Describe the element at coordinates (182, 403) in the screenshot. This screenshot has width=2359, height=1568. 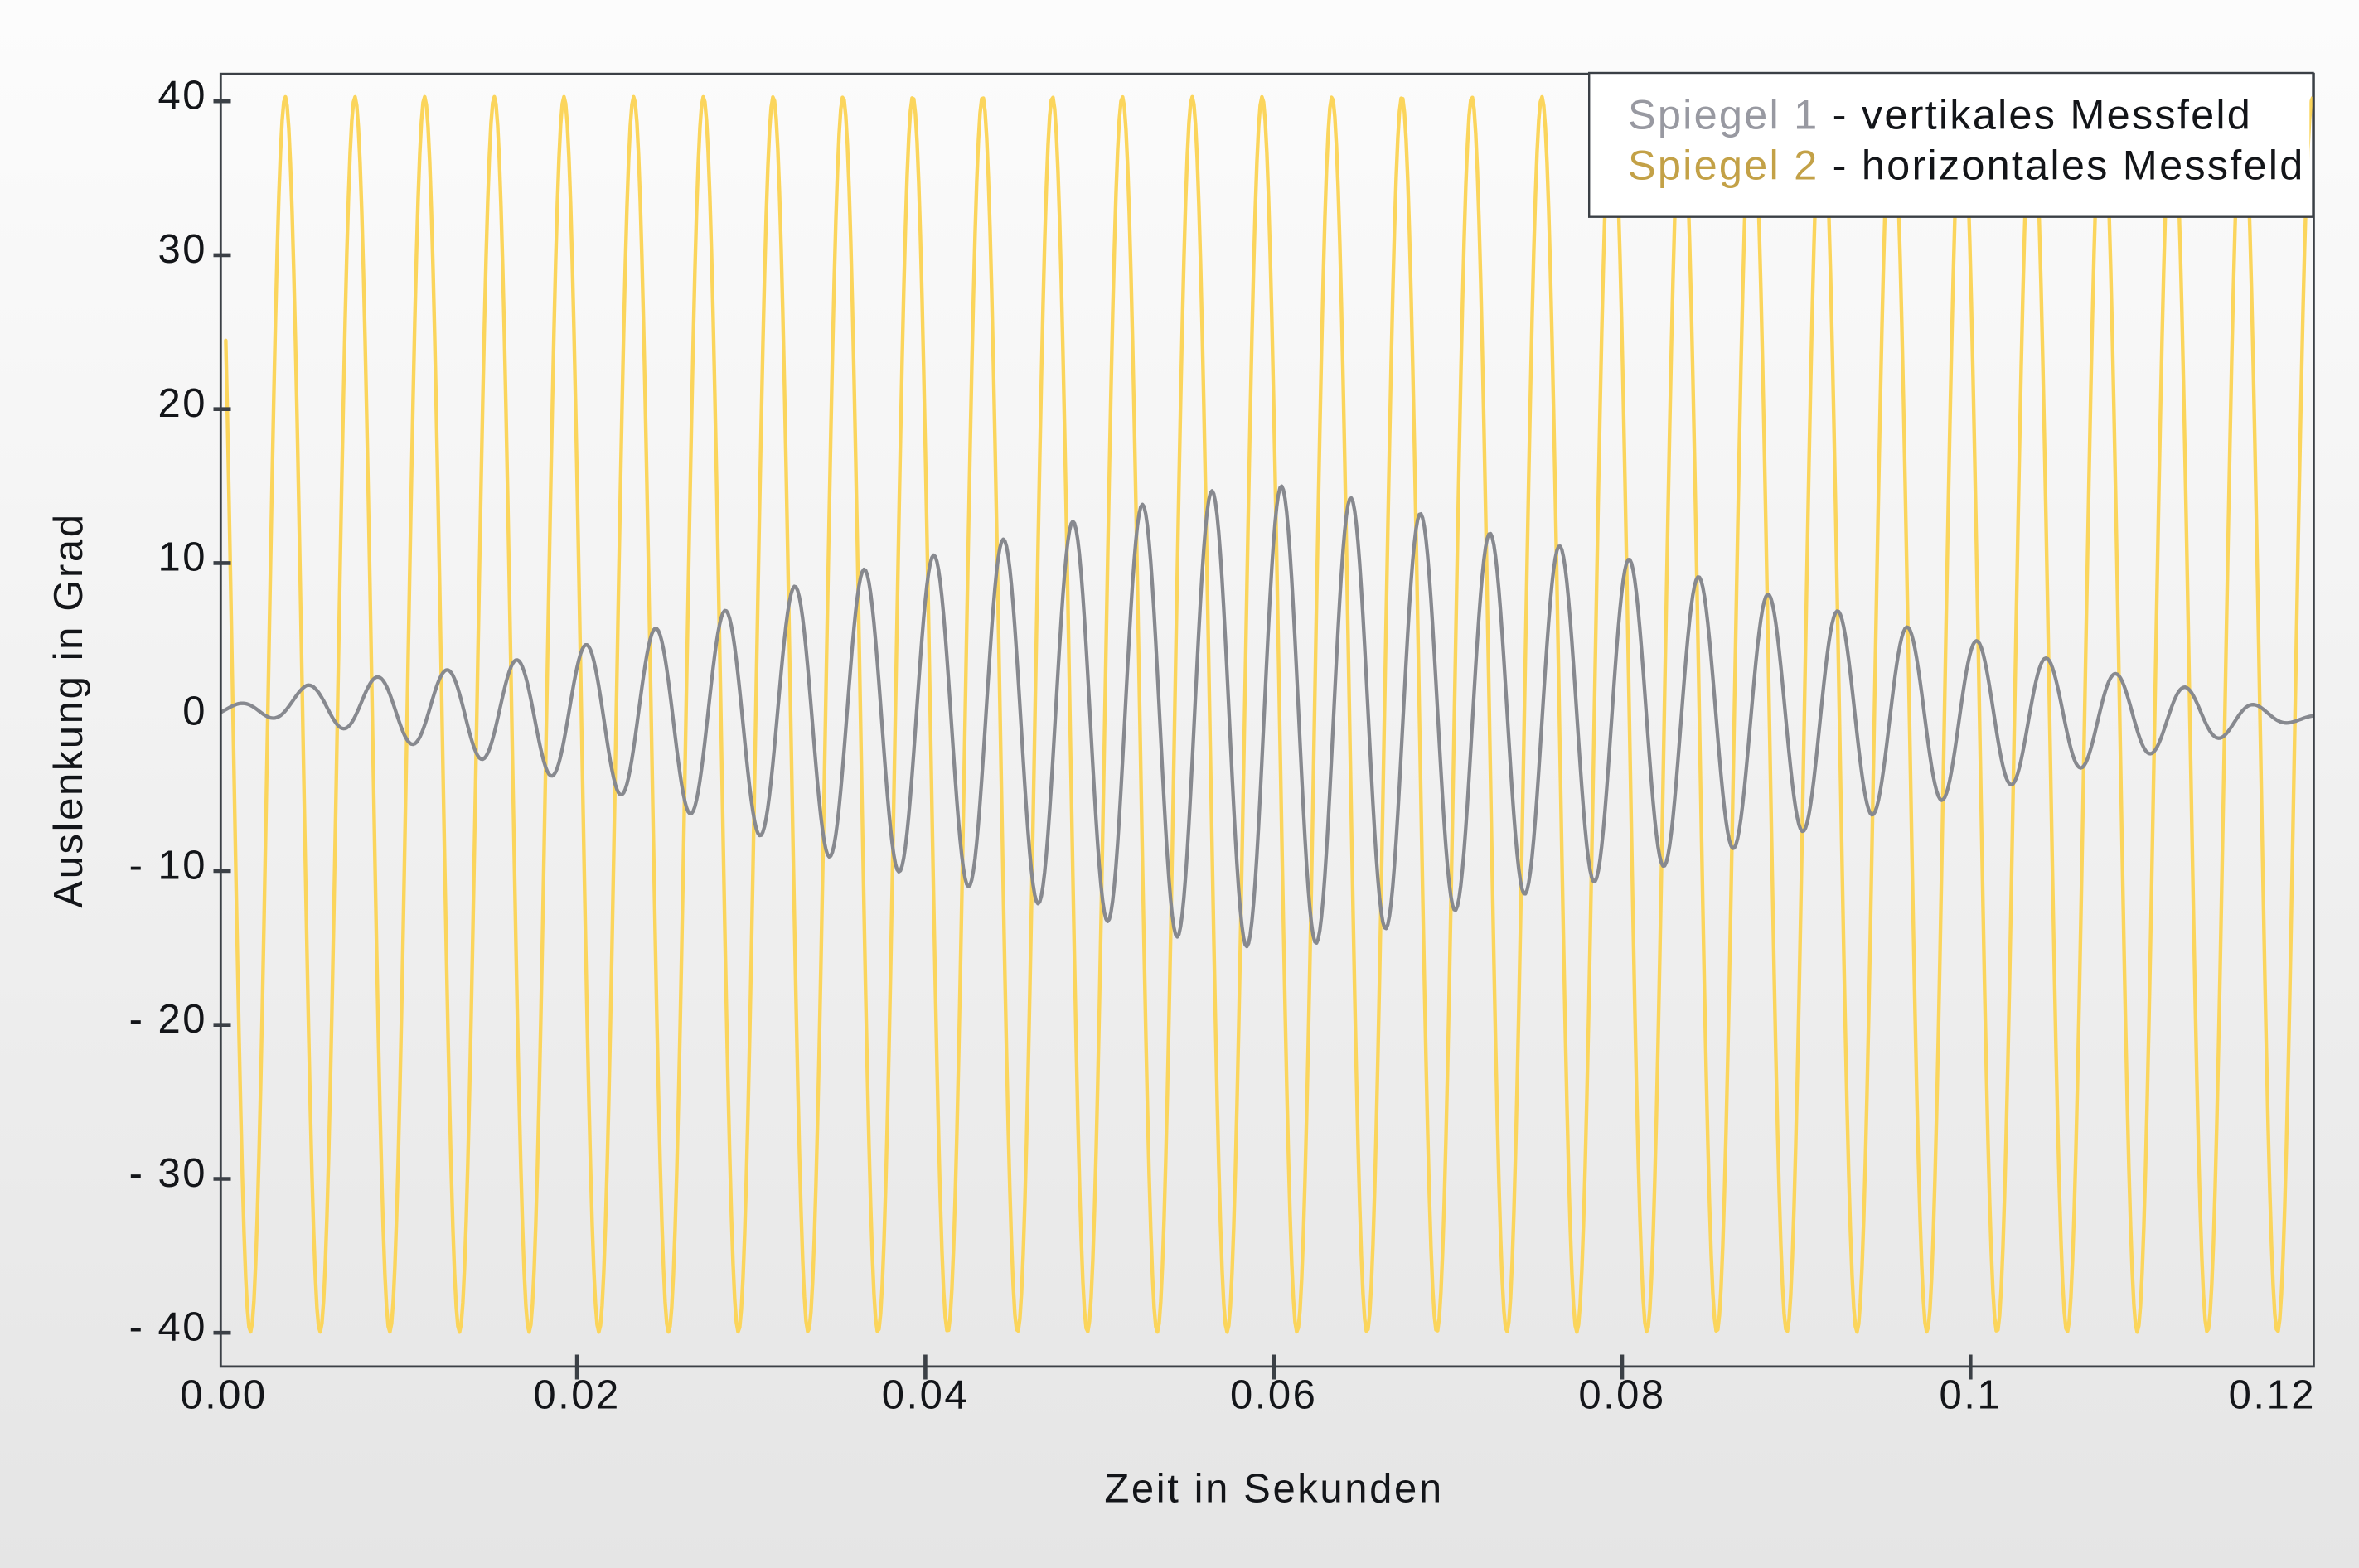
I see `svg-text: 20` at that location.